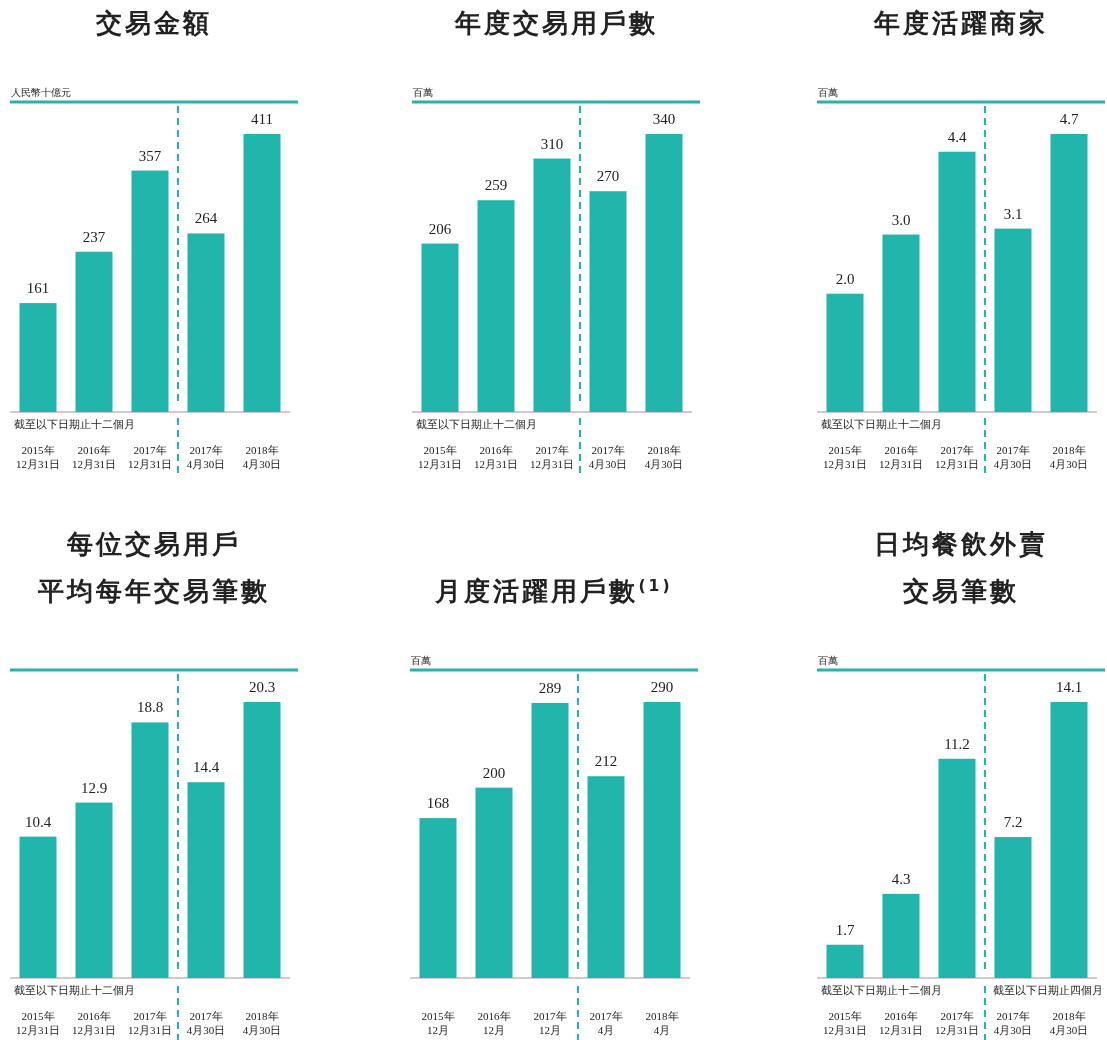  I want to click on x-tick-label: 2015年 12月, so click(438, 1023).